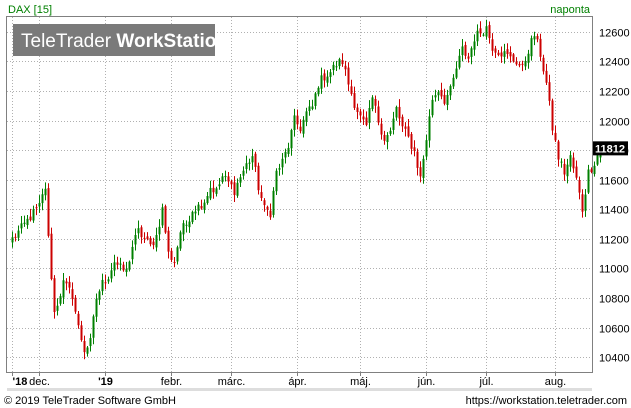  Describe the element at coordinates (90, 401) in the screenshot. I see `copyright-text: © 2019 TeleTrader Software GmbH` at that location.